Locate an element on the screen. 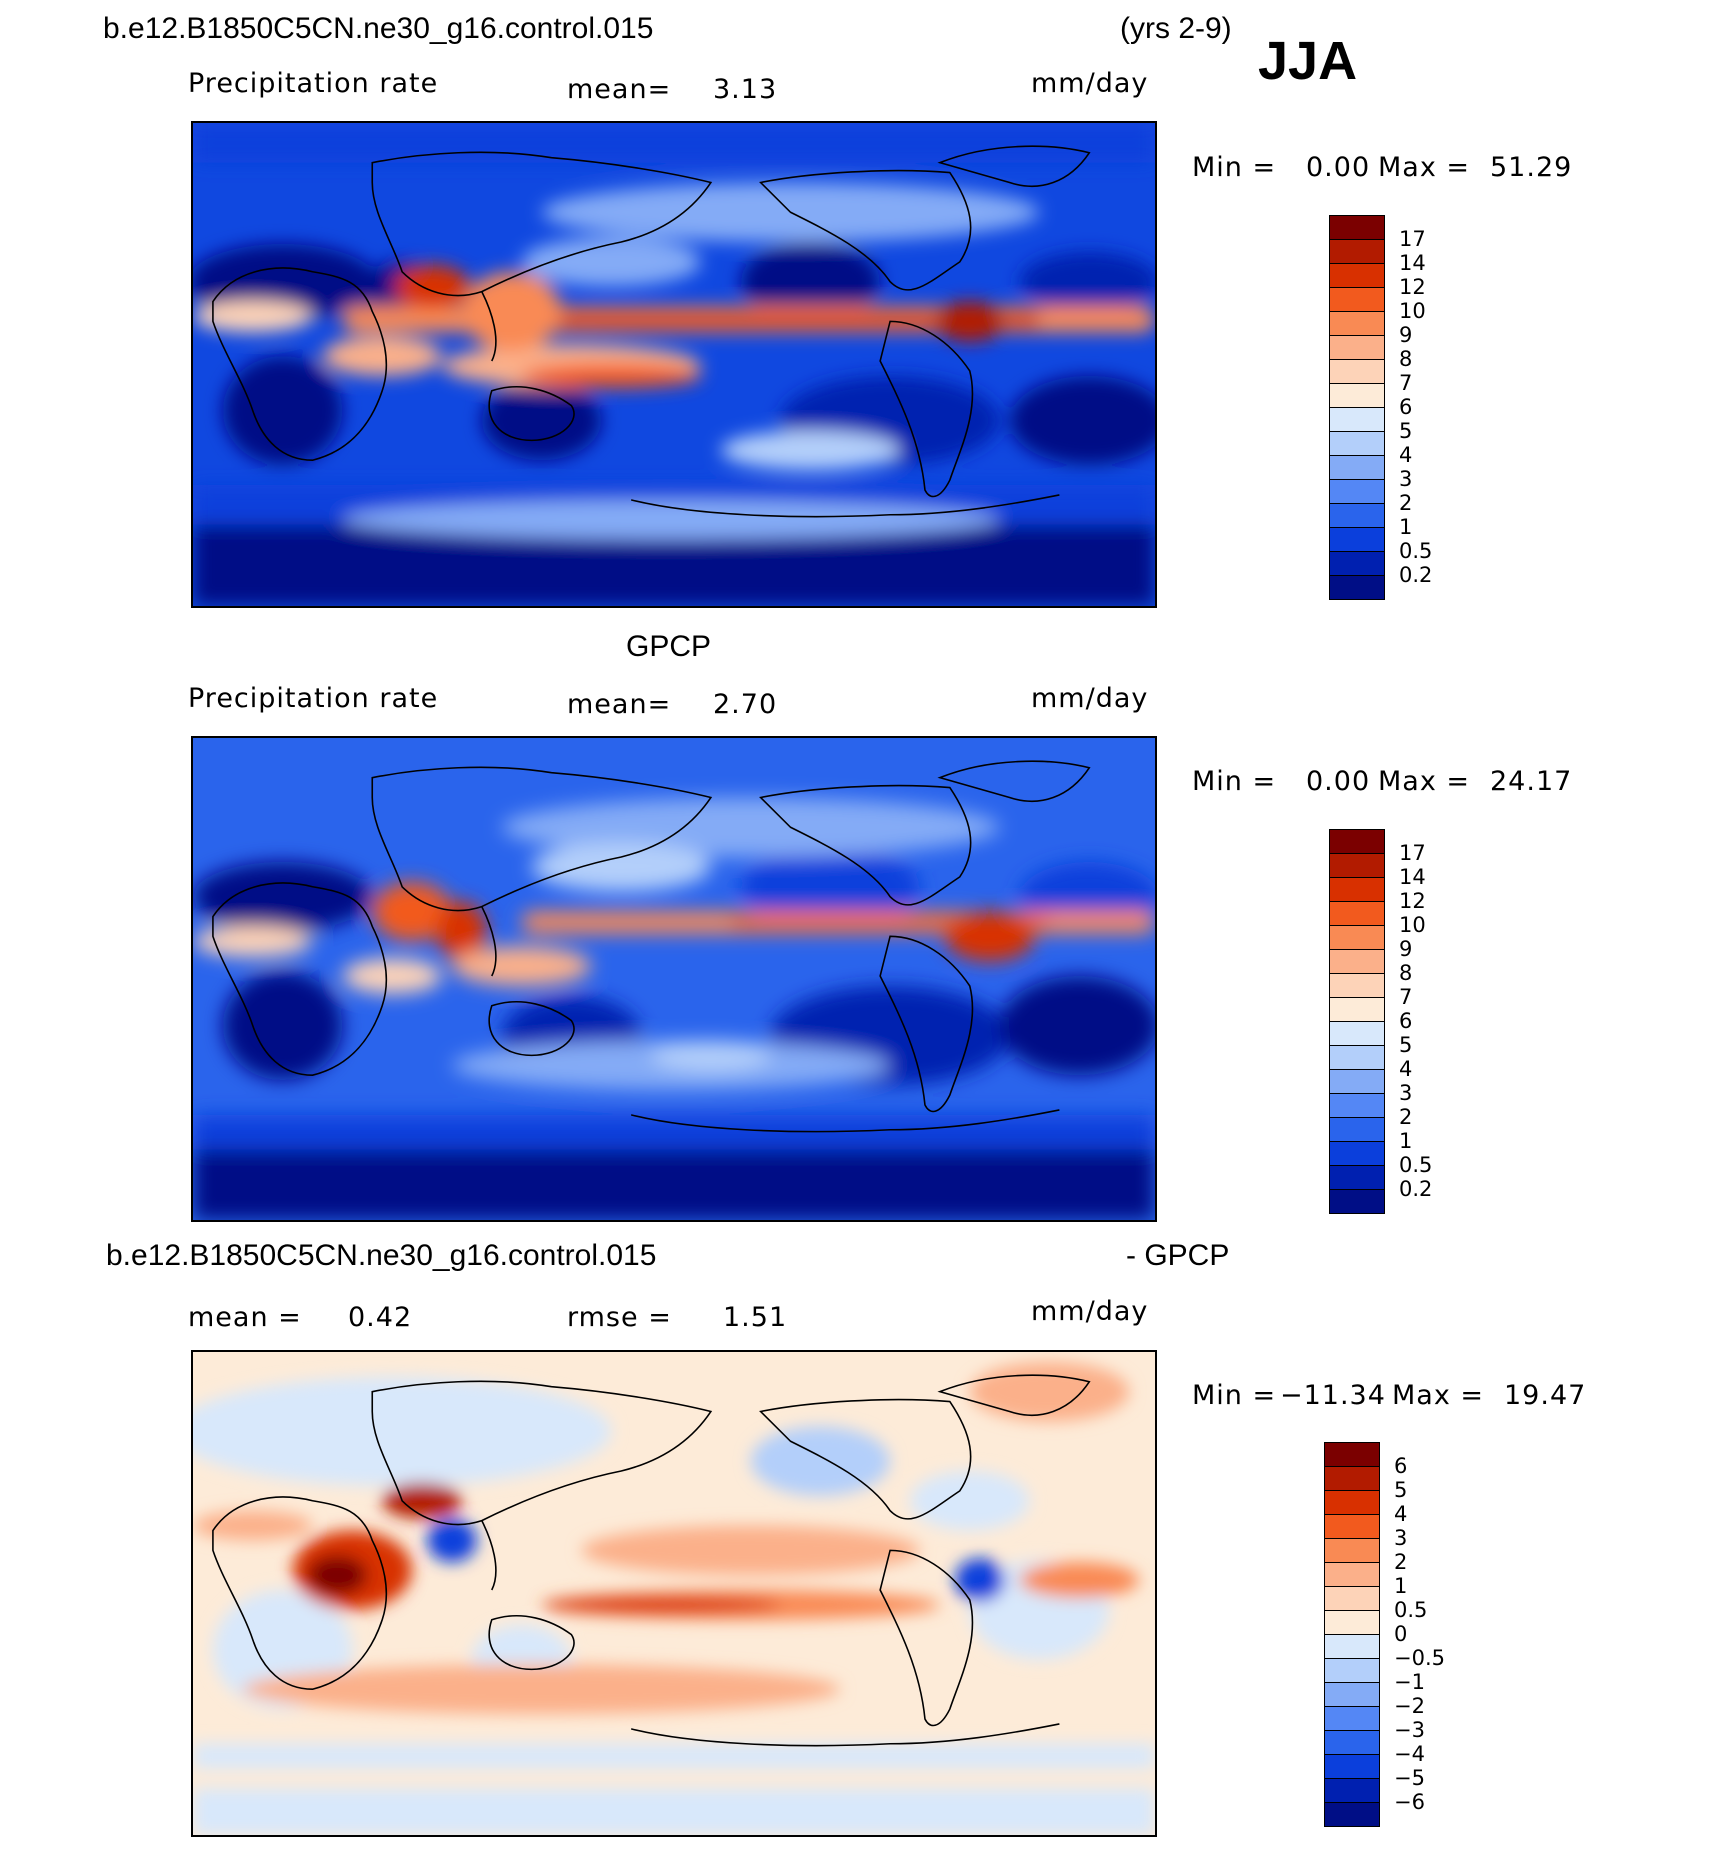 The height and width of the screenshot is (1875, 1710). panel1-units: mm/day is located at coordinates (1090, 83).